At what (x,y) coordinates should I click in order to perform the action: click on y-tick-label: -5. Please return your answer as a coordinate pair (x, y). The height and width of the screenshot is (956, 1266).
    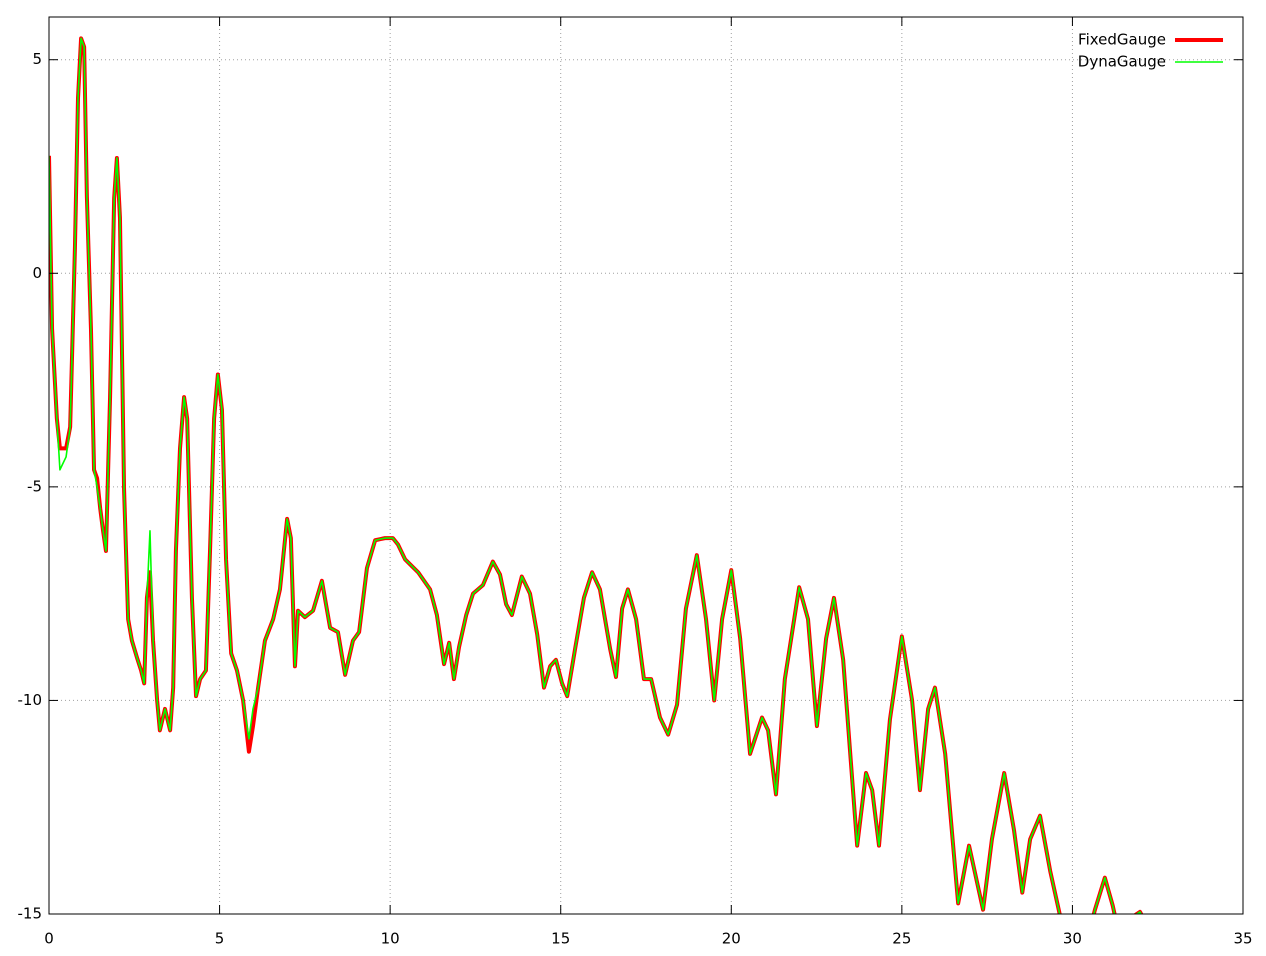
    Looking at the image, I should click on (34, 486).